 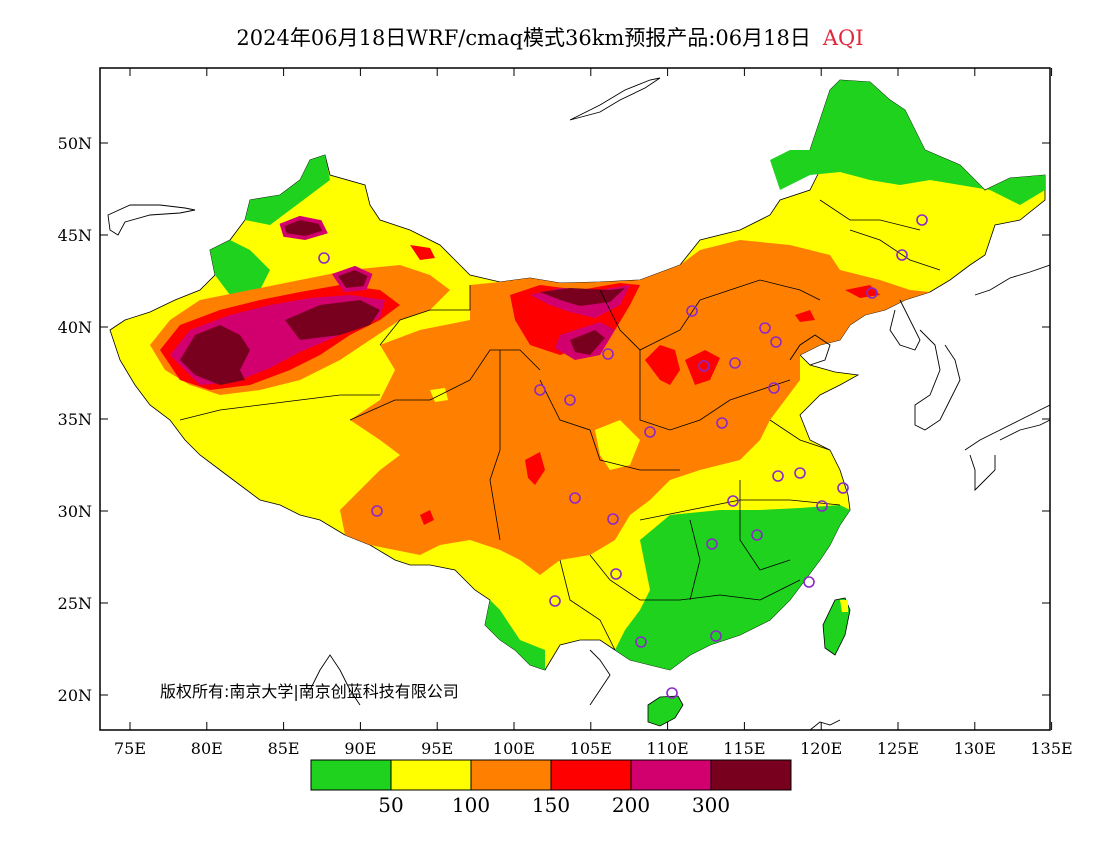 What do you see at coordinates (744, 748) in the screenshot?
I see `lon-tick-label: 115E` at bounding box center [744, 748].